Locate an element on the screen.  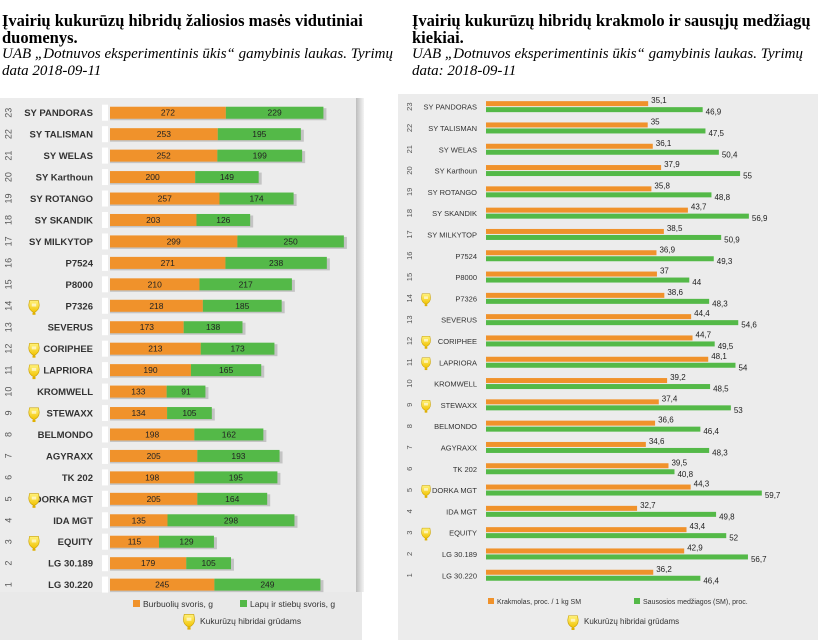
chart2-row-number: 15 is located at coordinates (409, 277).